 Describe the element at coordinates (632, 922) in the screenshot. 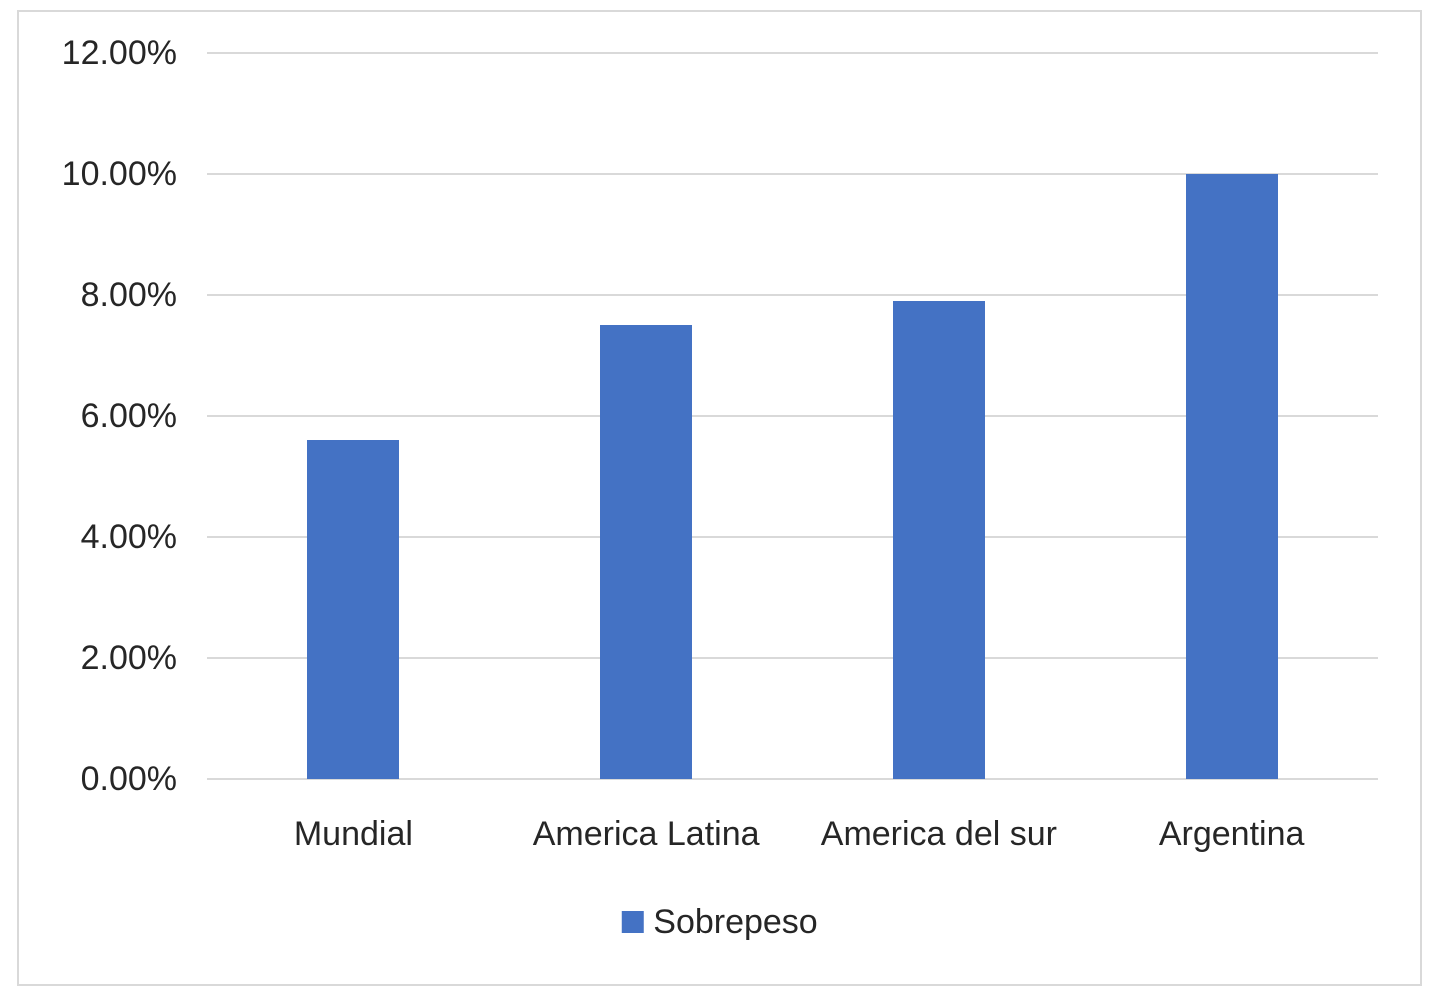

I see `legend-swatch-sobrepeso` at that location.